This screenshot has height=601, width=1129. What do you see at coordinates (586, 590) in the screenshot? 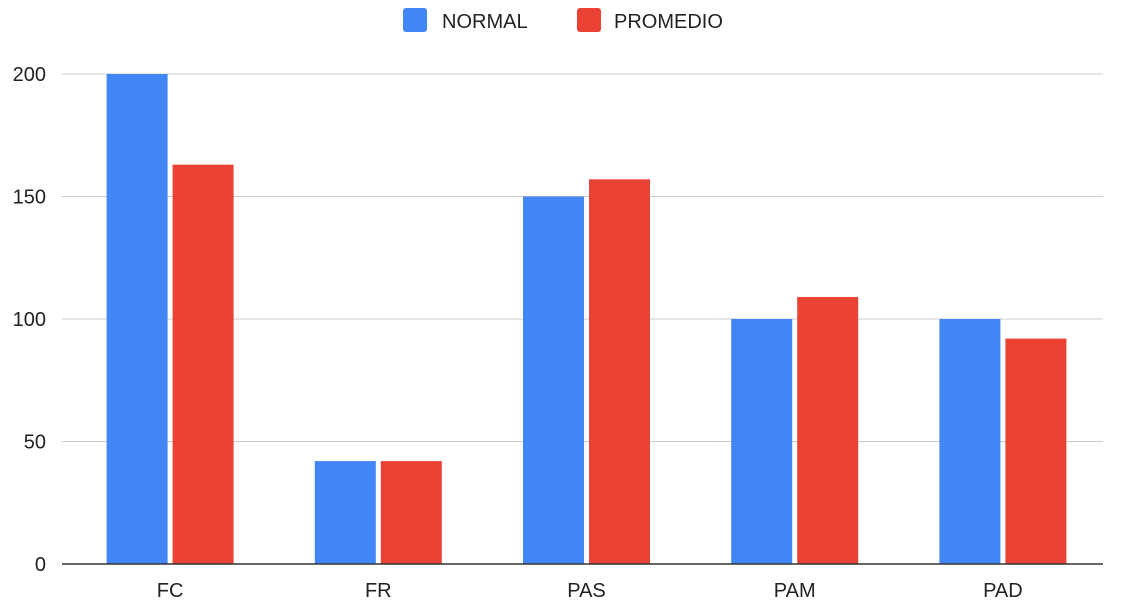
I see `x-tick-label: PAS` at bounding box center [586, 590].